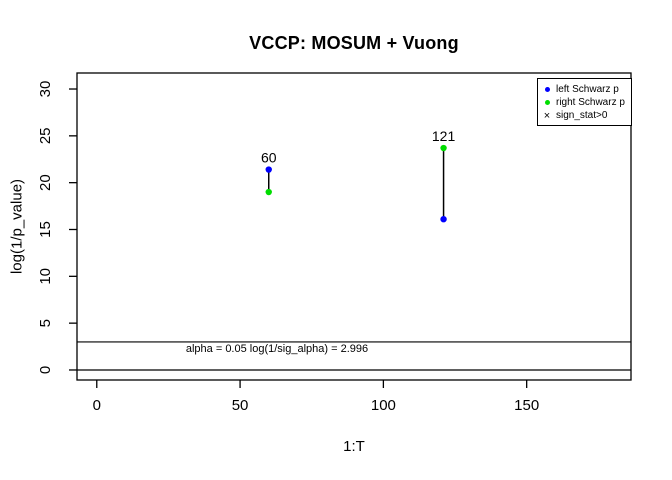 The image size is (672, 480). I want to click on left-schwarz-marker-icon, so click(547, 89).